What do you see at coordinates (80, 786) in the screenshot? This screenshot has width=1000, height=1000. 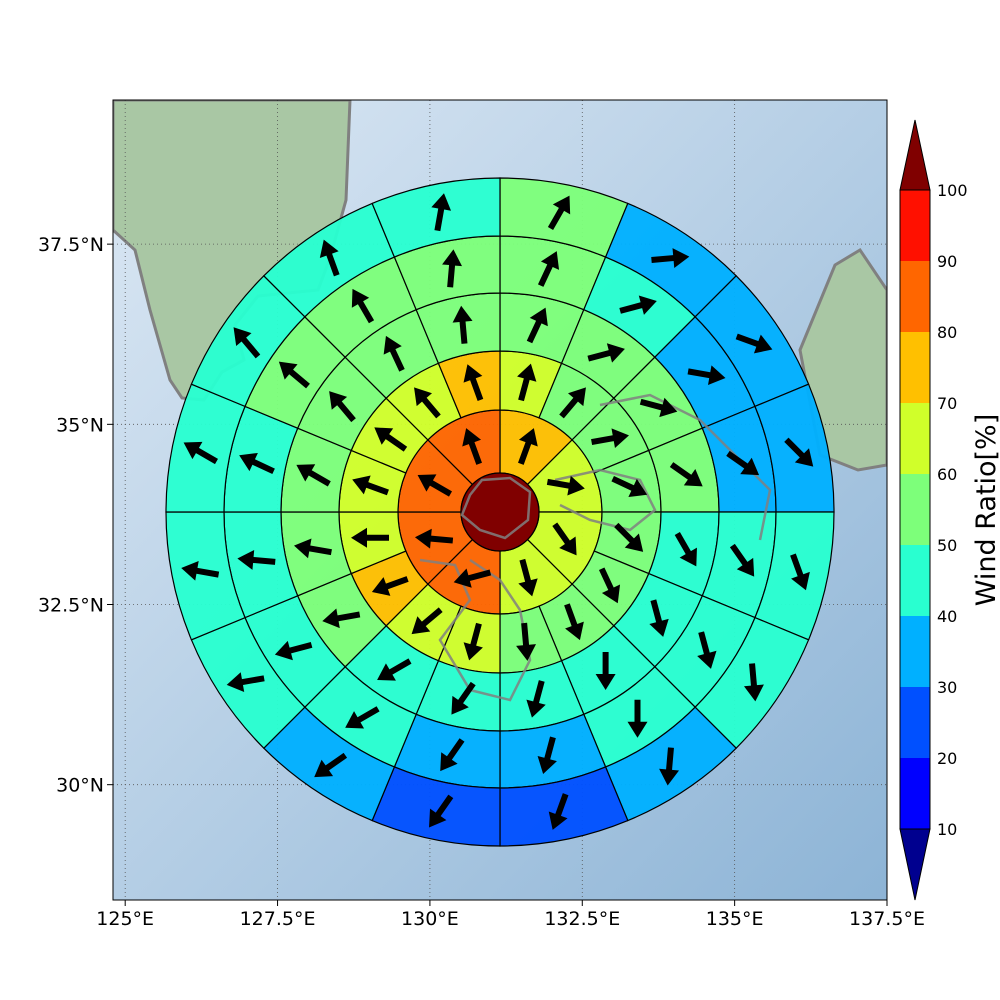 I see `y-tick-label: 30°N` at bounding box center [80, 786].